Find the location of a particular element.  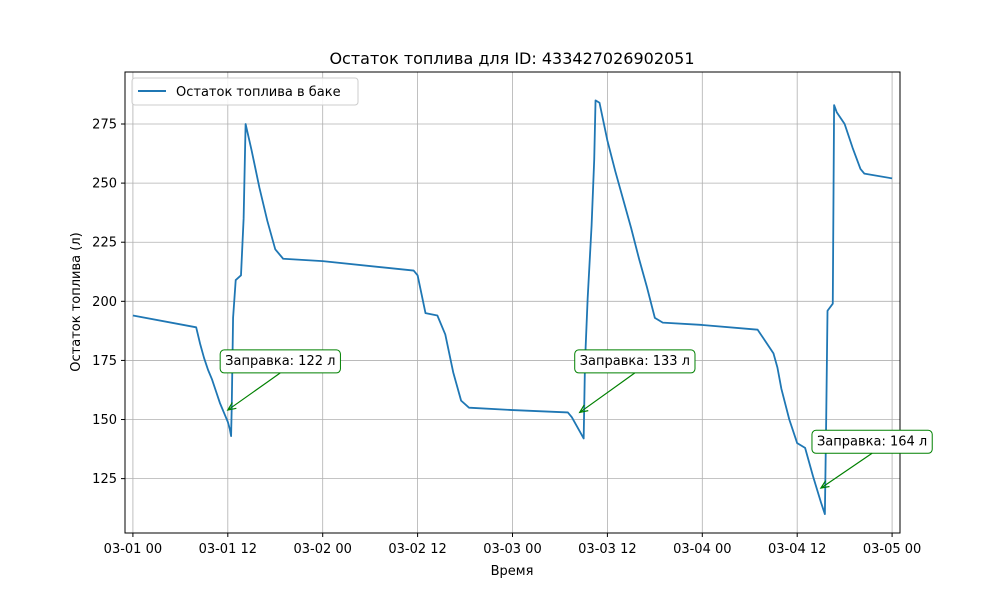

y-tick-label: 225 is located at coordinates (104, 243).